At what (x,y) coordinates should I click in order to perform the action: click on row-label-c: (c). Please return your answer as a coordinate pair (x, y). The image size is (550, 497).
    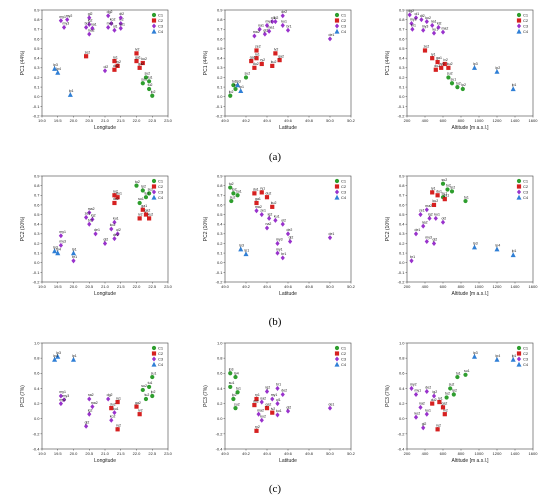
    Looking at the image, I should click on (275, 489).